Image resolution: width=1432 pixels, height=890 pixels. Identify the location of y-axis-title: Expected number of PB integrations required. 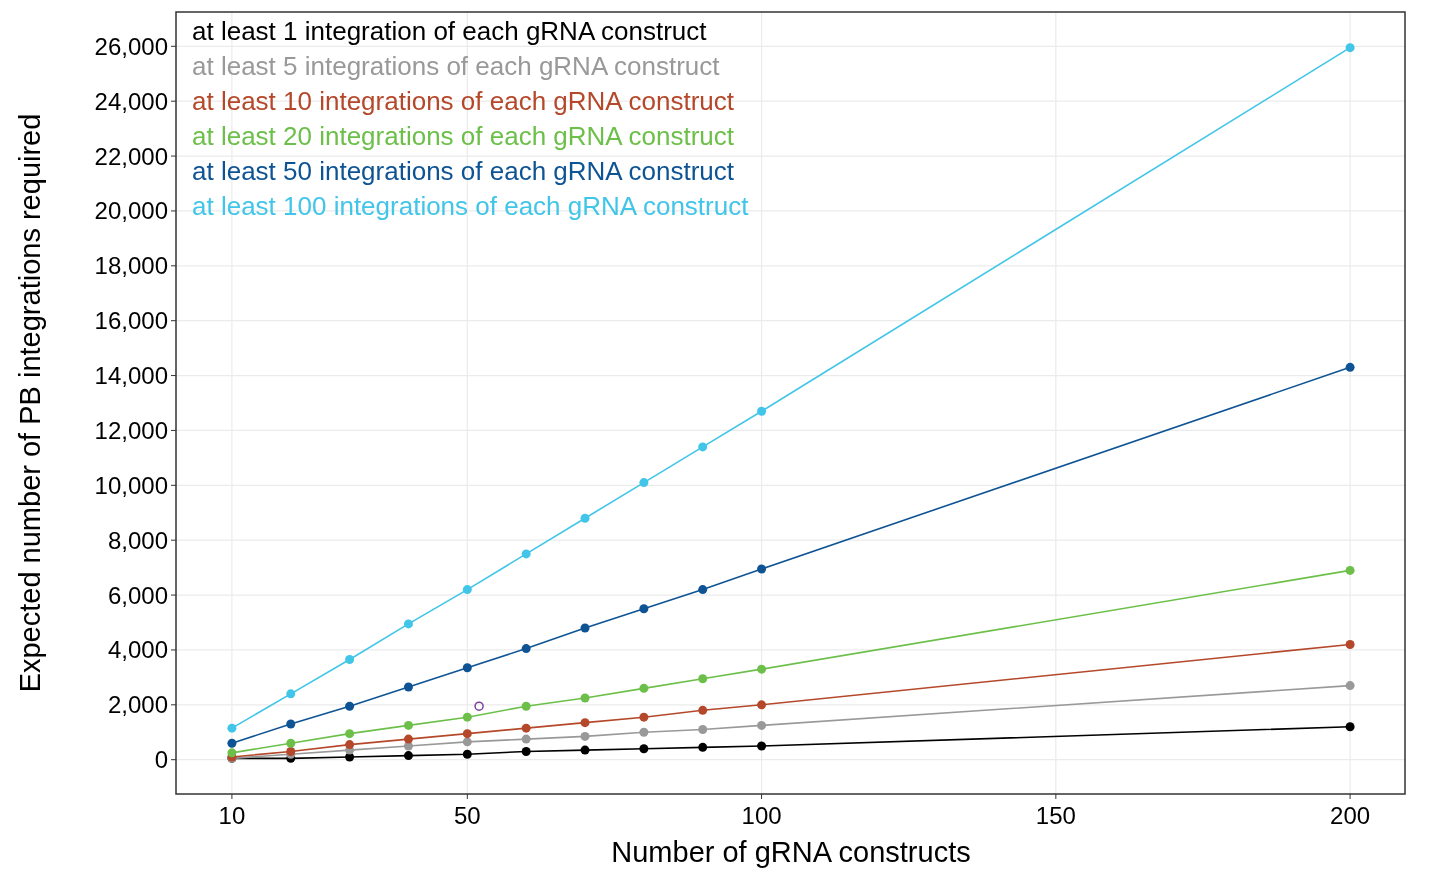
(30, 403).